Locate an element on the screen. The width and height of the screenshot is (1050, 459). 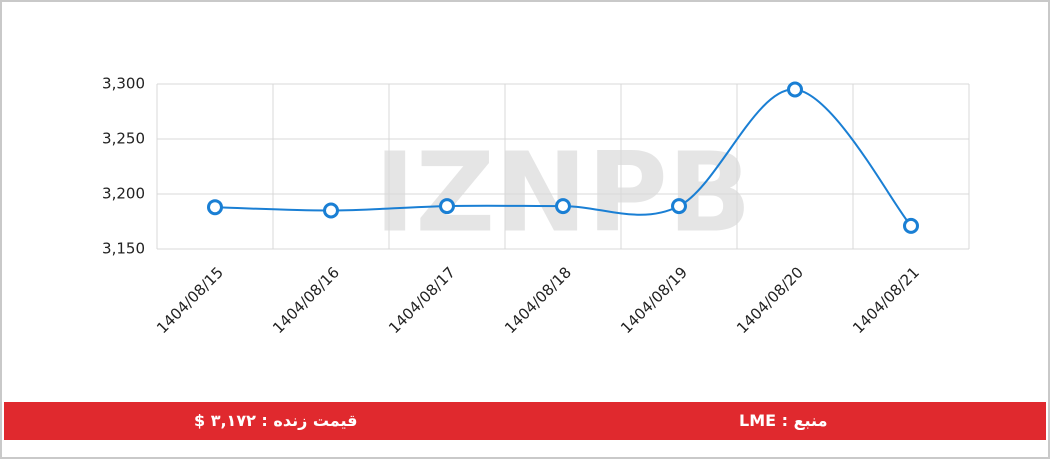
x-tick-label: 1404/08/16 is located at coordinates (306, 300).